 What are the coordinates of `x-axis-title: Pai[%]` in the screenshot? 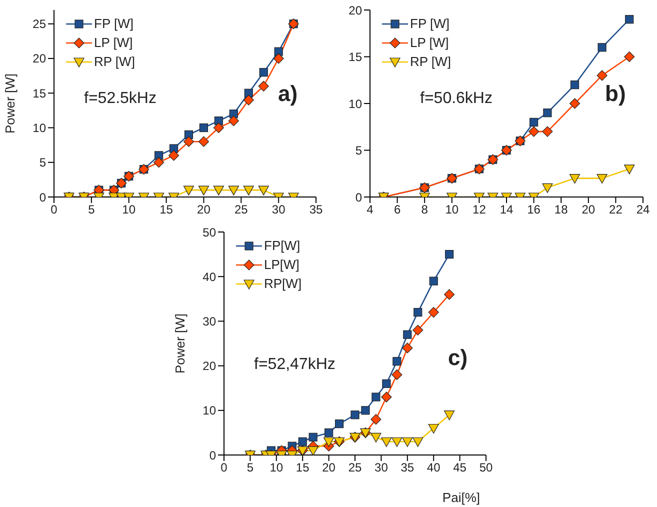 It's located at (461, 497).